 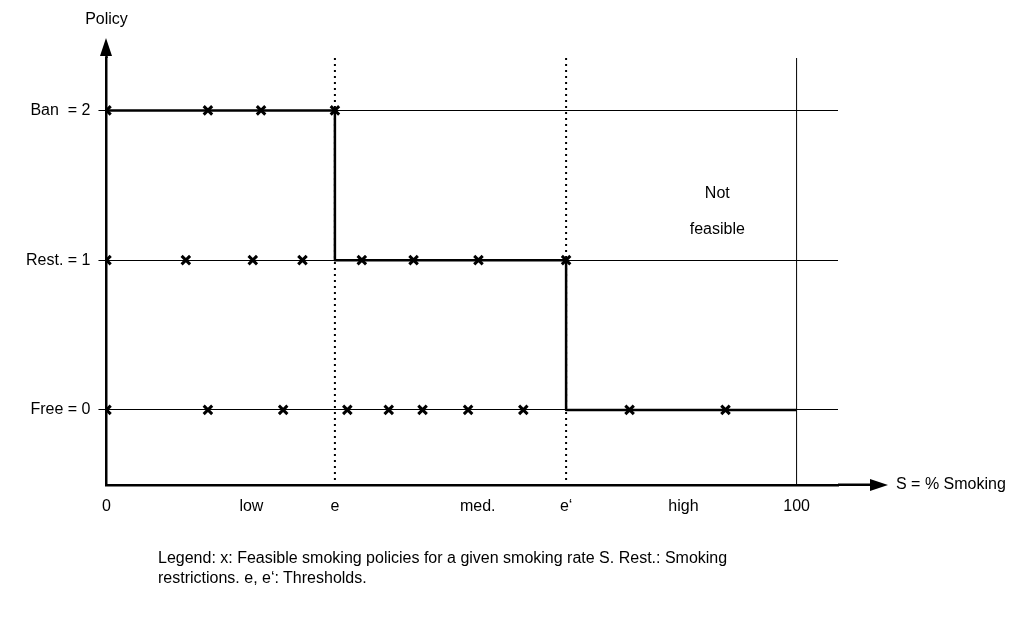 I want to click on text: Legend: x: Feasible smoking policies for a given smoking rate S. Rest.: Smoking restrictions. e, e‘: Thresholds., so click(x=443, y=568).